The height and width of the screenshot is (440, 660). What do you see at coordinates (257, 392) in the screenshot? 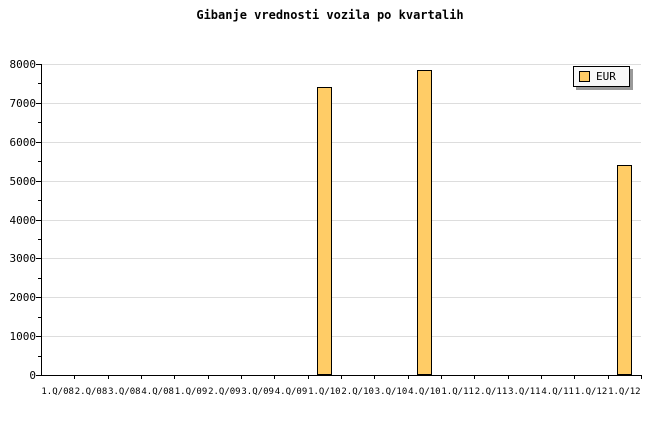
I see `x-tick-label: 3.Q/09` at bounding box center [257, 392].